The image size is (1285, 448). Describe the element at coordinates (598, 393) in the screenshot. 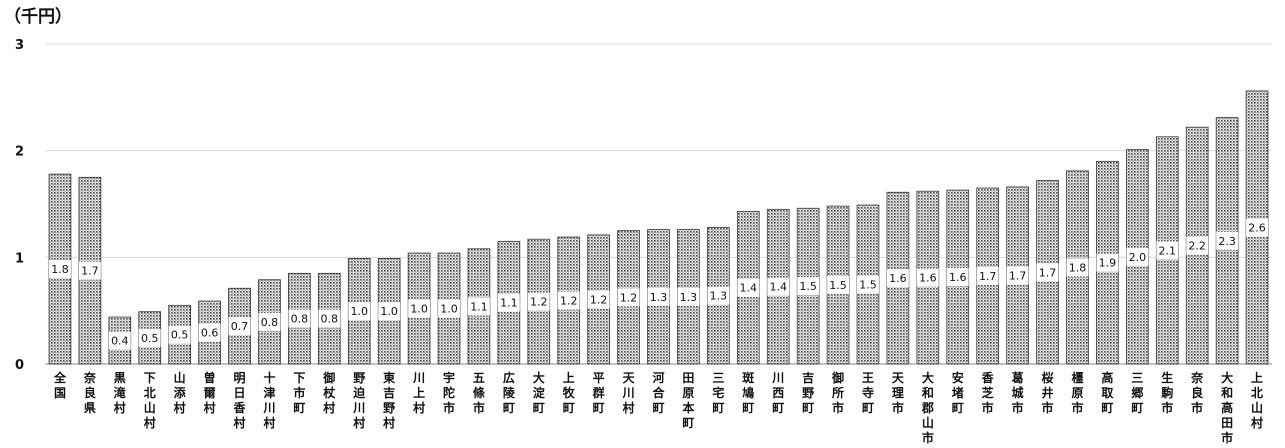

I see `category-label: 平群町` at that location.